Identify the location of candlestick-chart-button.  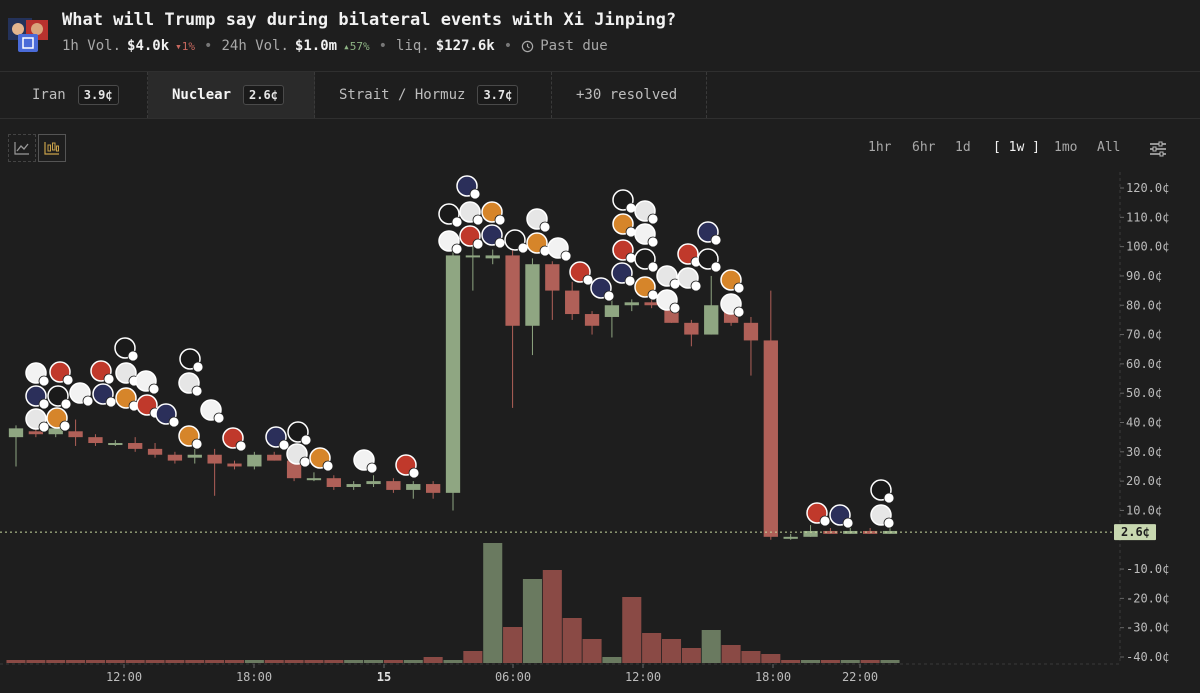
(52, 148).